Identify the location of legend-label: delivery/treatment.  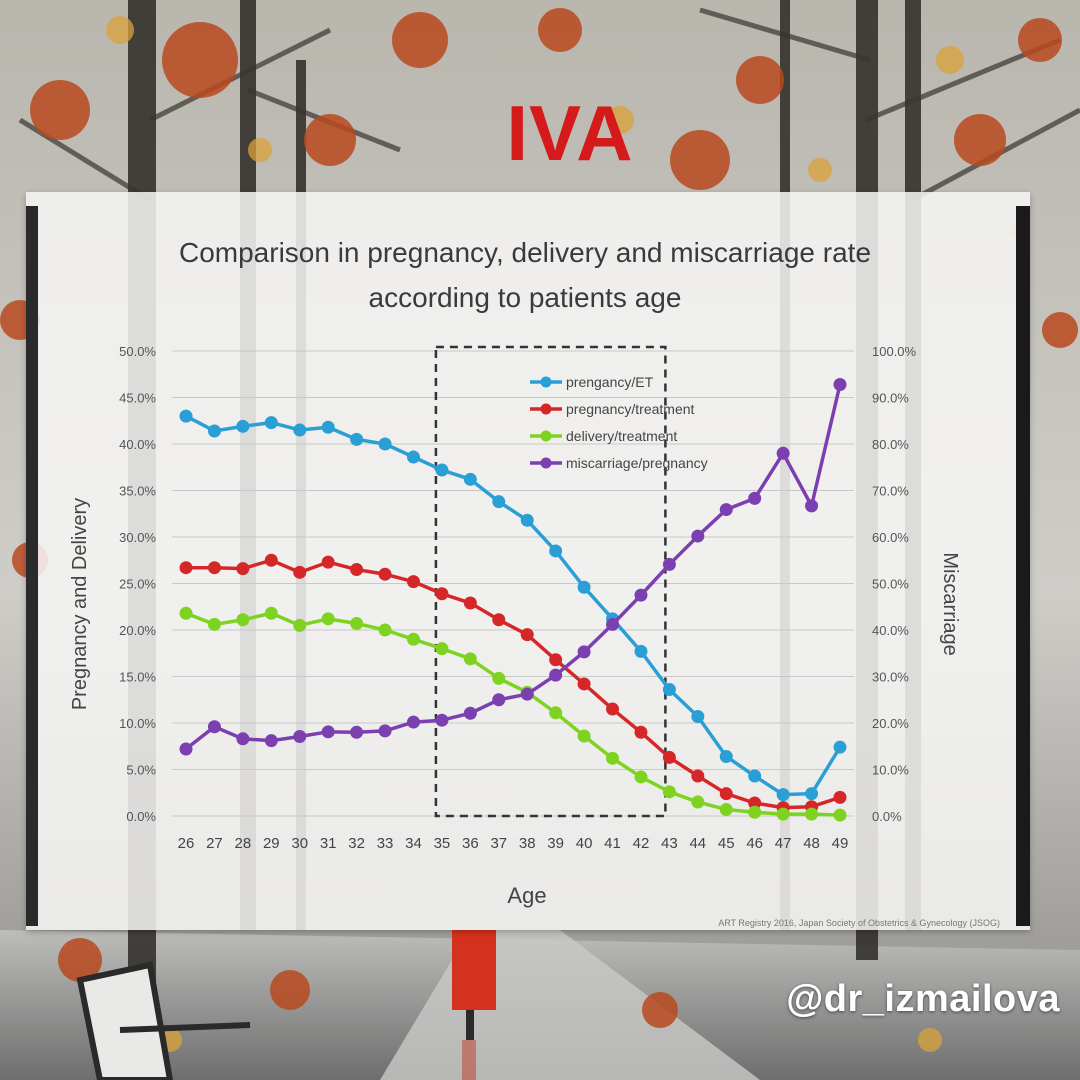
(621, 436).